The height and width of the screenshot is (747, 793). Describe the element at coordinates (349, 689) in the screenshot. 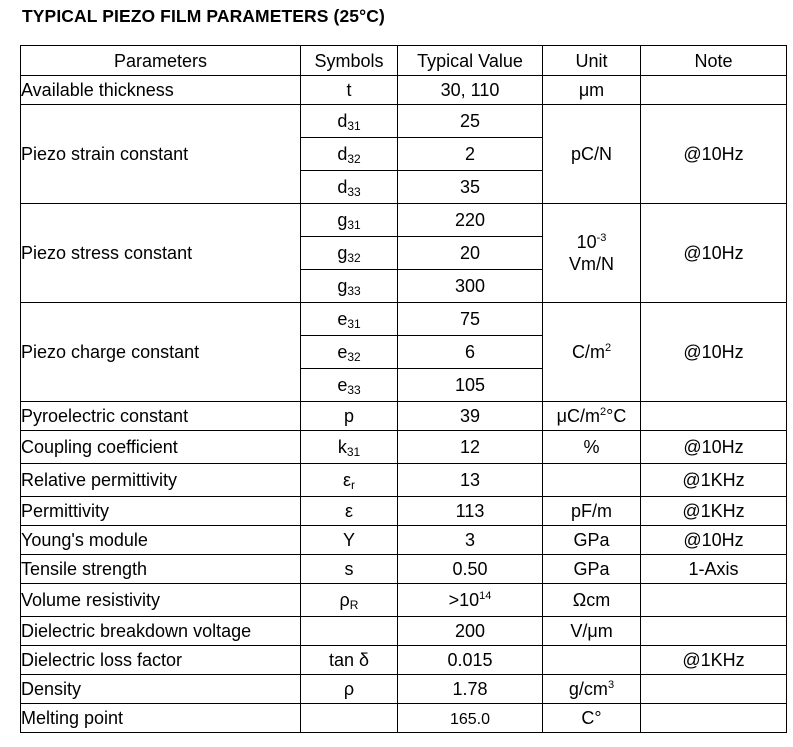

I see `param-symbol: ρ` at that location.